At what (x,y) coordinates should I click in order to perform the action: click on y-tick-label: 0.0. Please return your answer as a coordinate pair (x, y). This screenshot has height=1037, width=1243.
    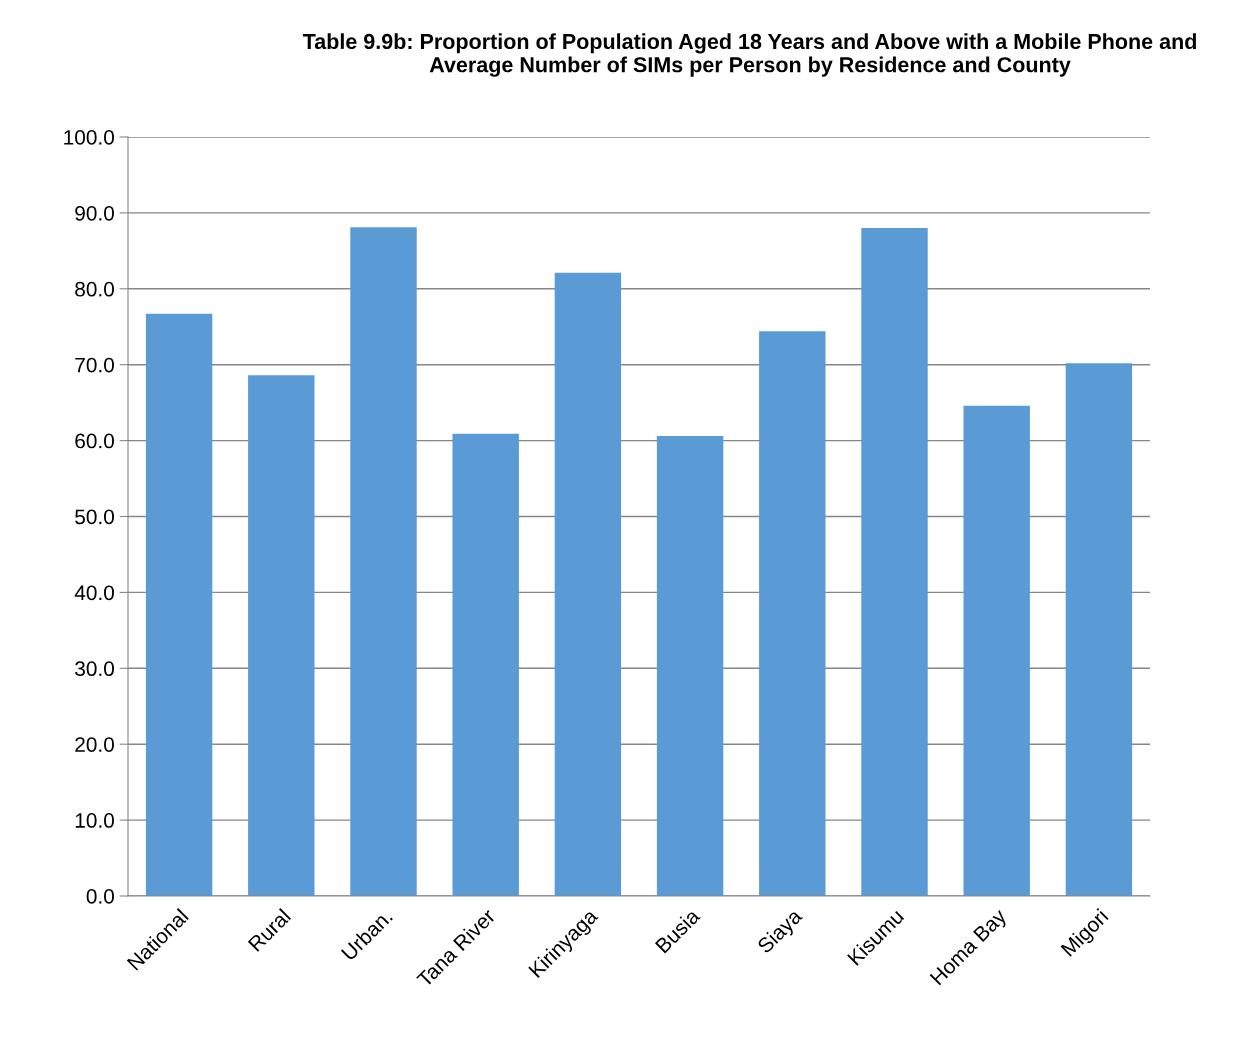
    Looking at the image, I should click on (100, 896).